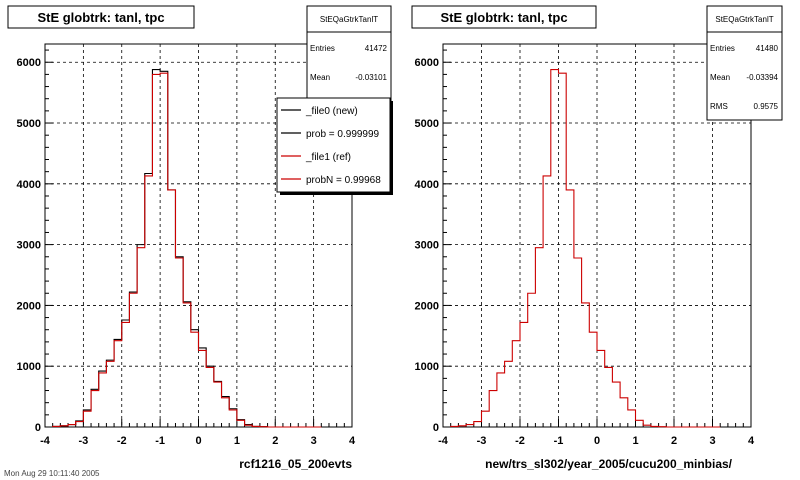 The image size is (800, 480). Describe the element at coordinates (52, 473) in the screenshot. I see `footer-timestamp: Mon Aug 29 10:11:40 2005` at that location.